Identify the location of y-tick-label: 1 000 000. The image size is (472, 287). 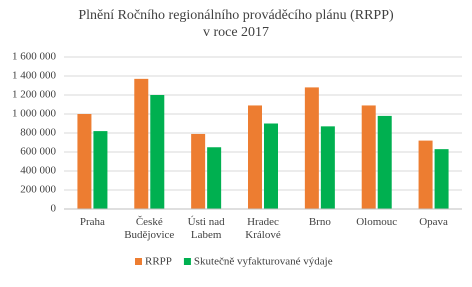
(34, 114).